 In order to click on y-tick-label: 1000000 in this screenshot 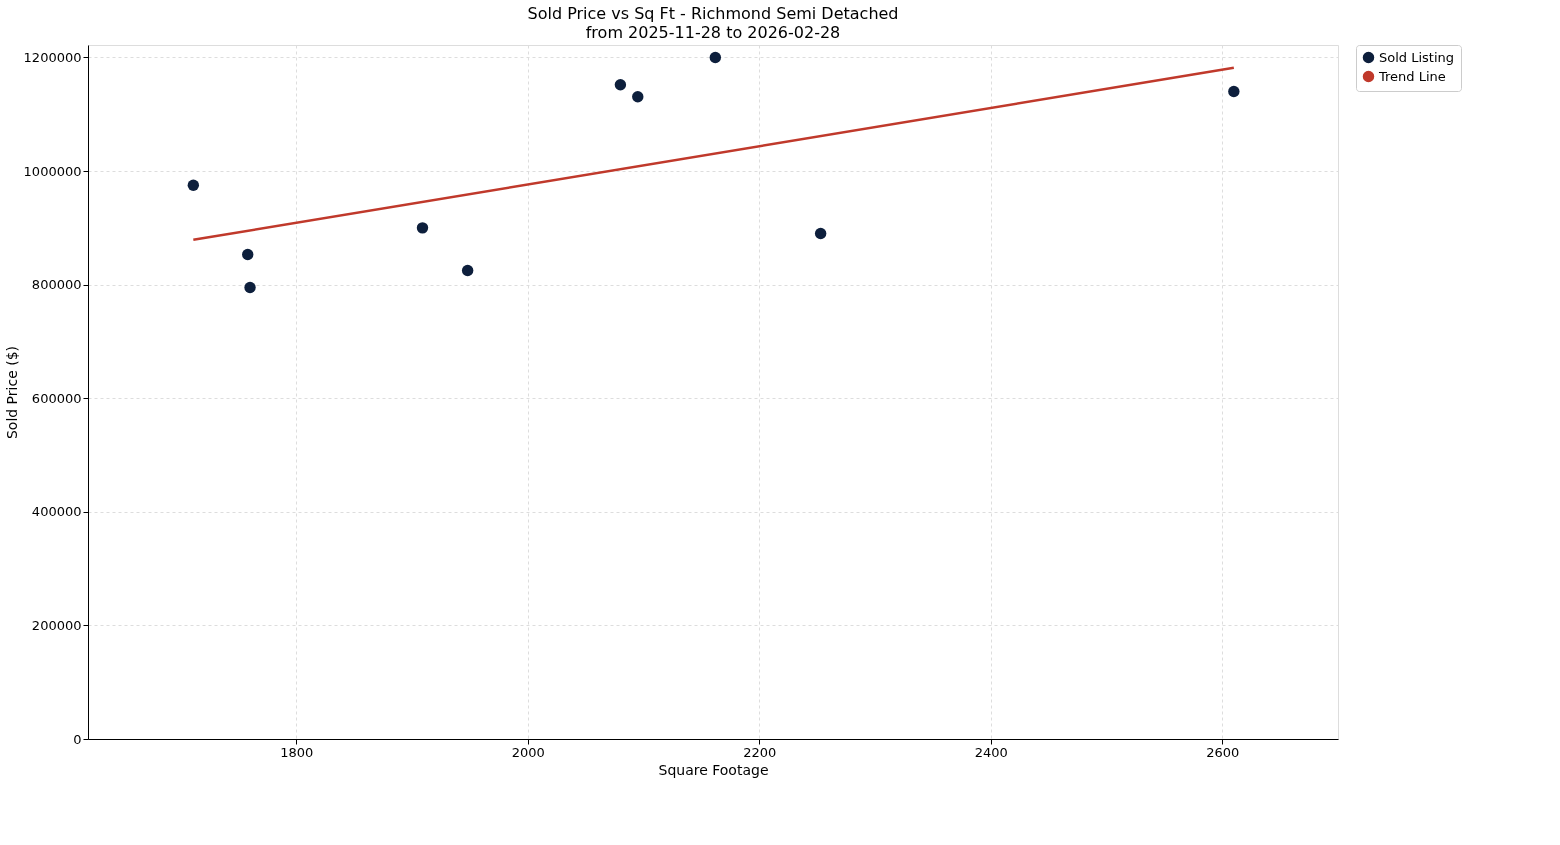, I will do `click(52, 171)`.